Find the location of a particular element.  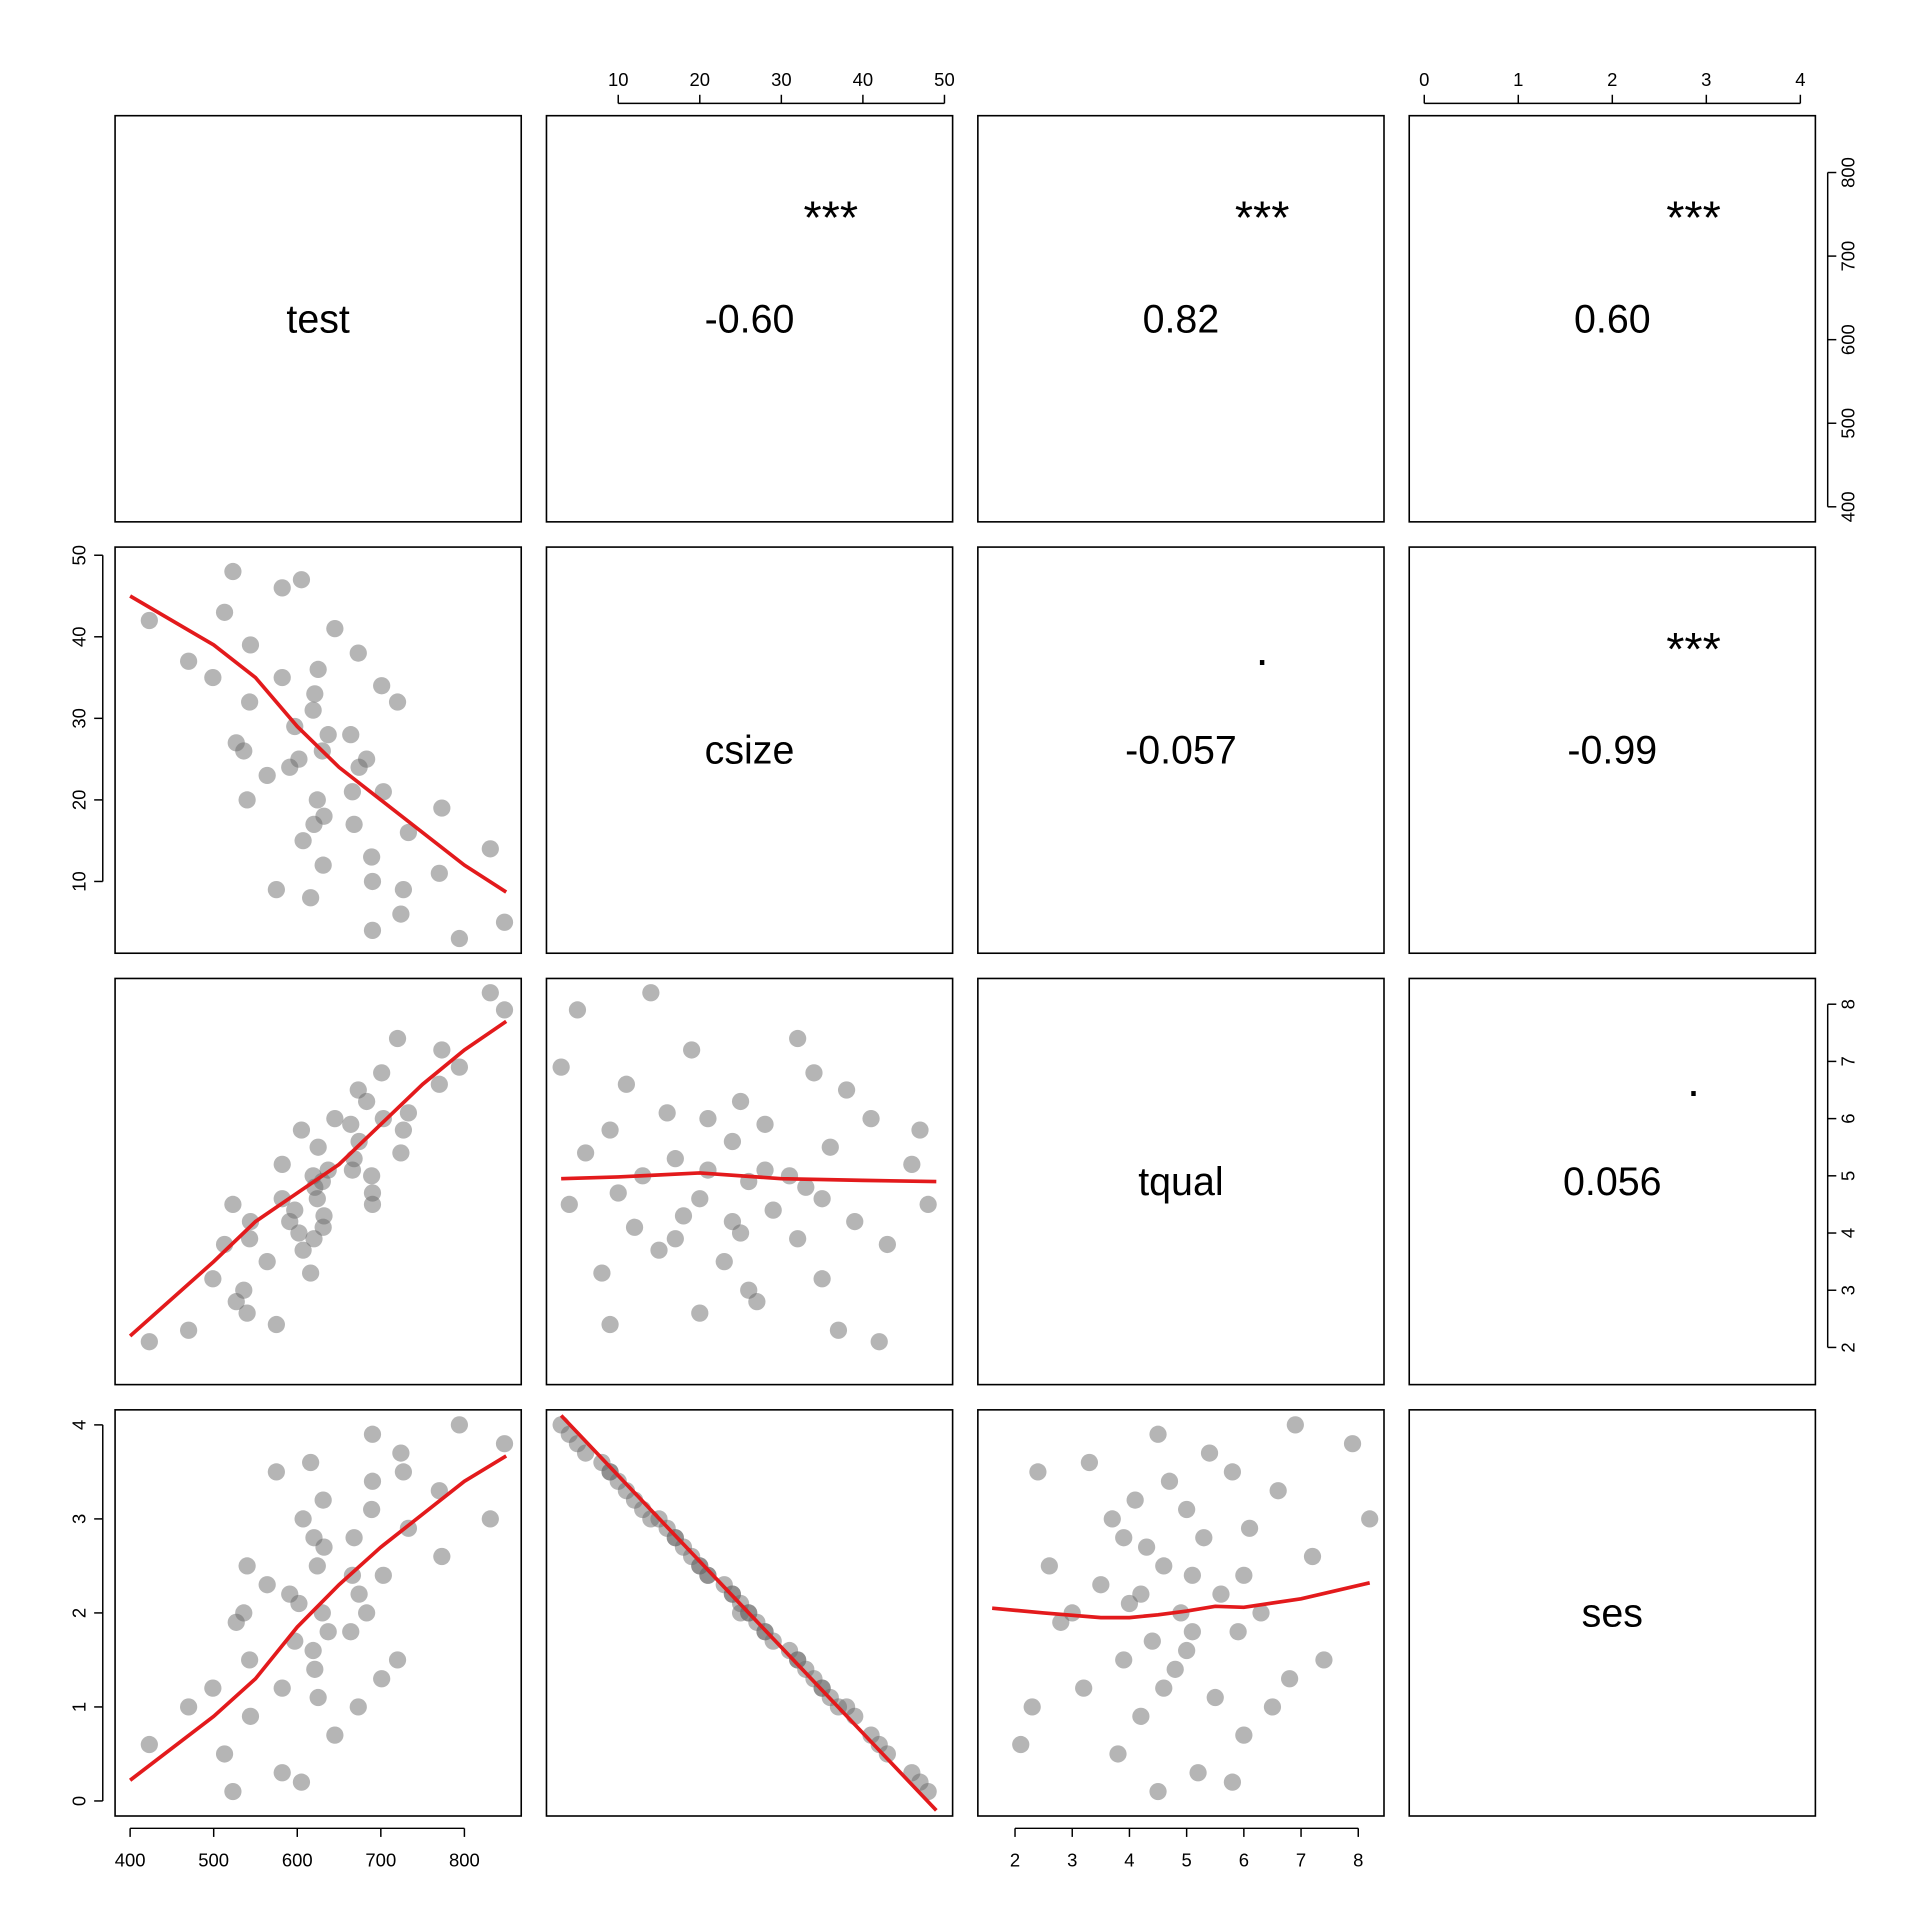

tick-label: 4 is located at coordinates (1800, 79).